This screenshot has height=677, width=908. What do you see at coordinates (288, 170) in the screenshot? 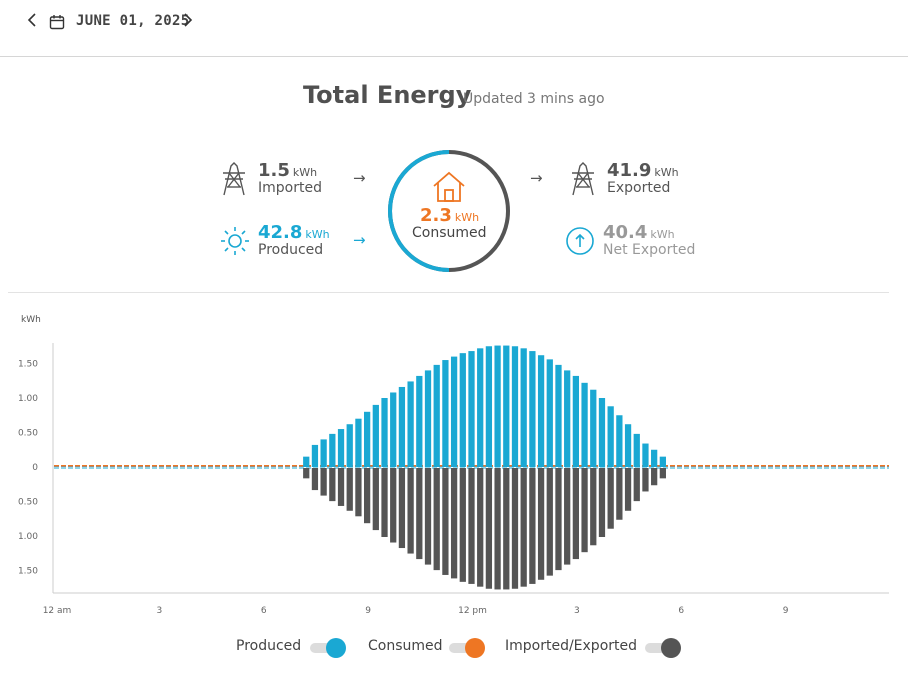
I see `imported-value: 1.5 kWh` at bounding box center [288, 170].